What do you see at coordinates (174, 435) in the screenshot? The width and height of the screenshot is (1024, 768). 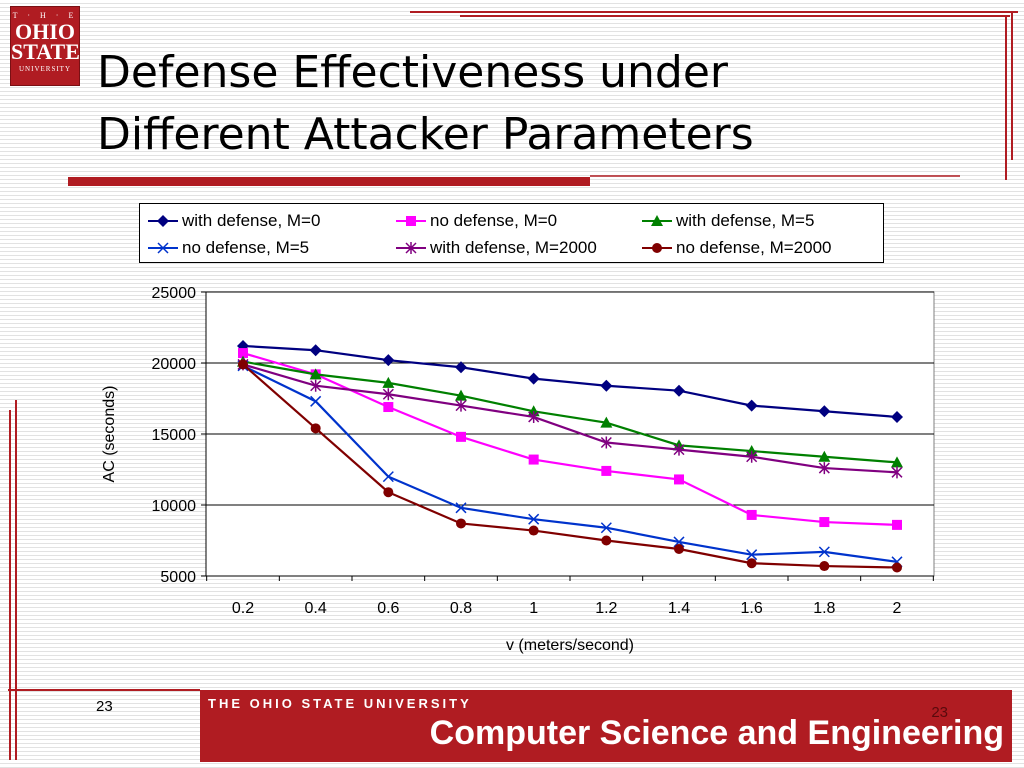 I see `y-tick-label: 15000` at bounding box center [174, 435].